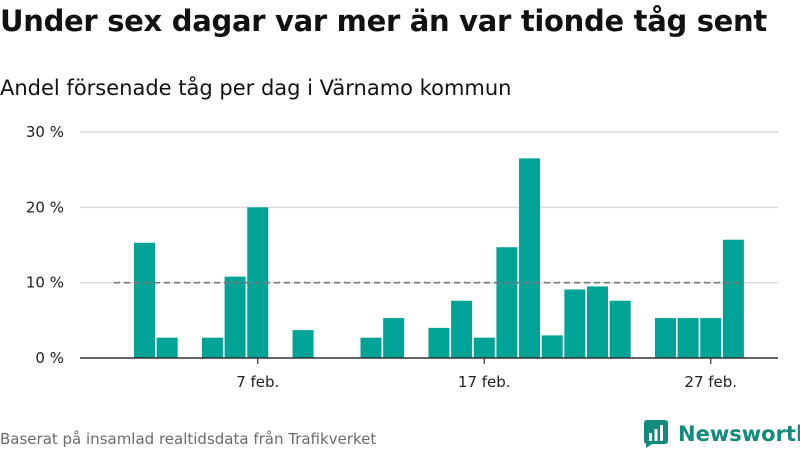 This screenshot has width=800, height=450. Describe the element at coordinates (656, 434) in the screenshot. I see `bar-chart-icon` at that location.